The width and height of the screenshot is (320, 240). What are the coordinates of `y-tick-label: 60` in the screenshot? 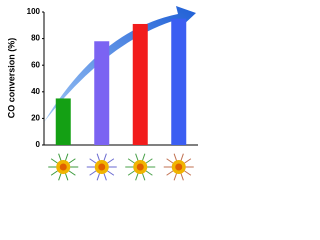 It's located at (35, 64).